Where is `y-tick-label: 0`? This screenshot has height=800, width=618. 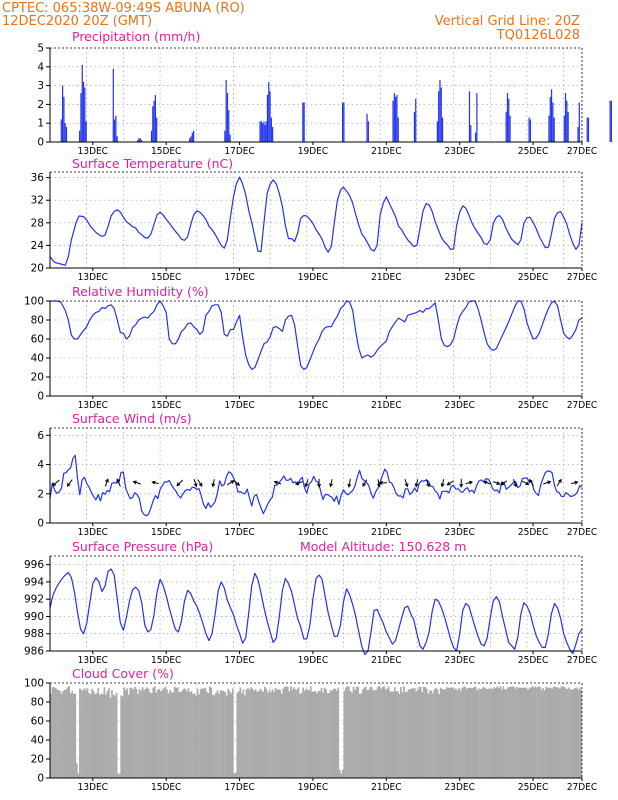
y-tick-label: 0 is located at coordinates (40, 779).